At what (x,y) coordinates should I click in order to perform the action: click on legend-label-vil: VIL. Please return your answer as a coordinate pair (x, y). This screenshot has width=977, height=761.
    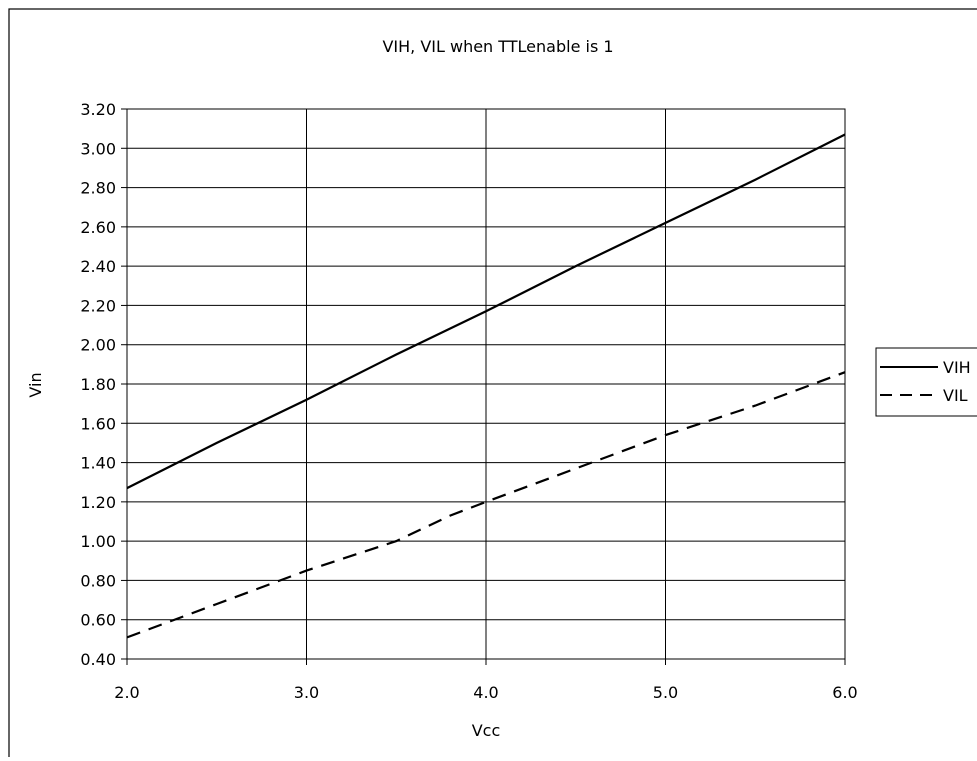
    Looking at the image, I should click on (955, 395).